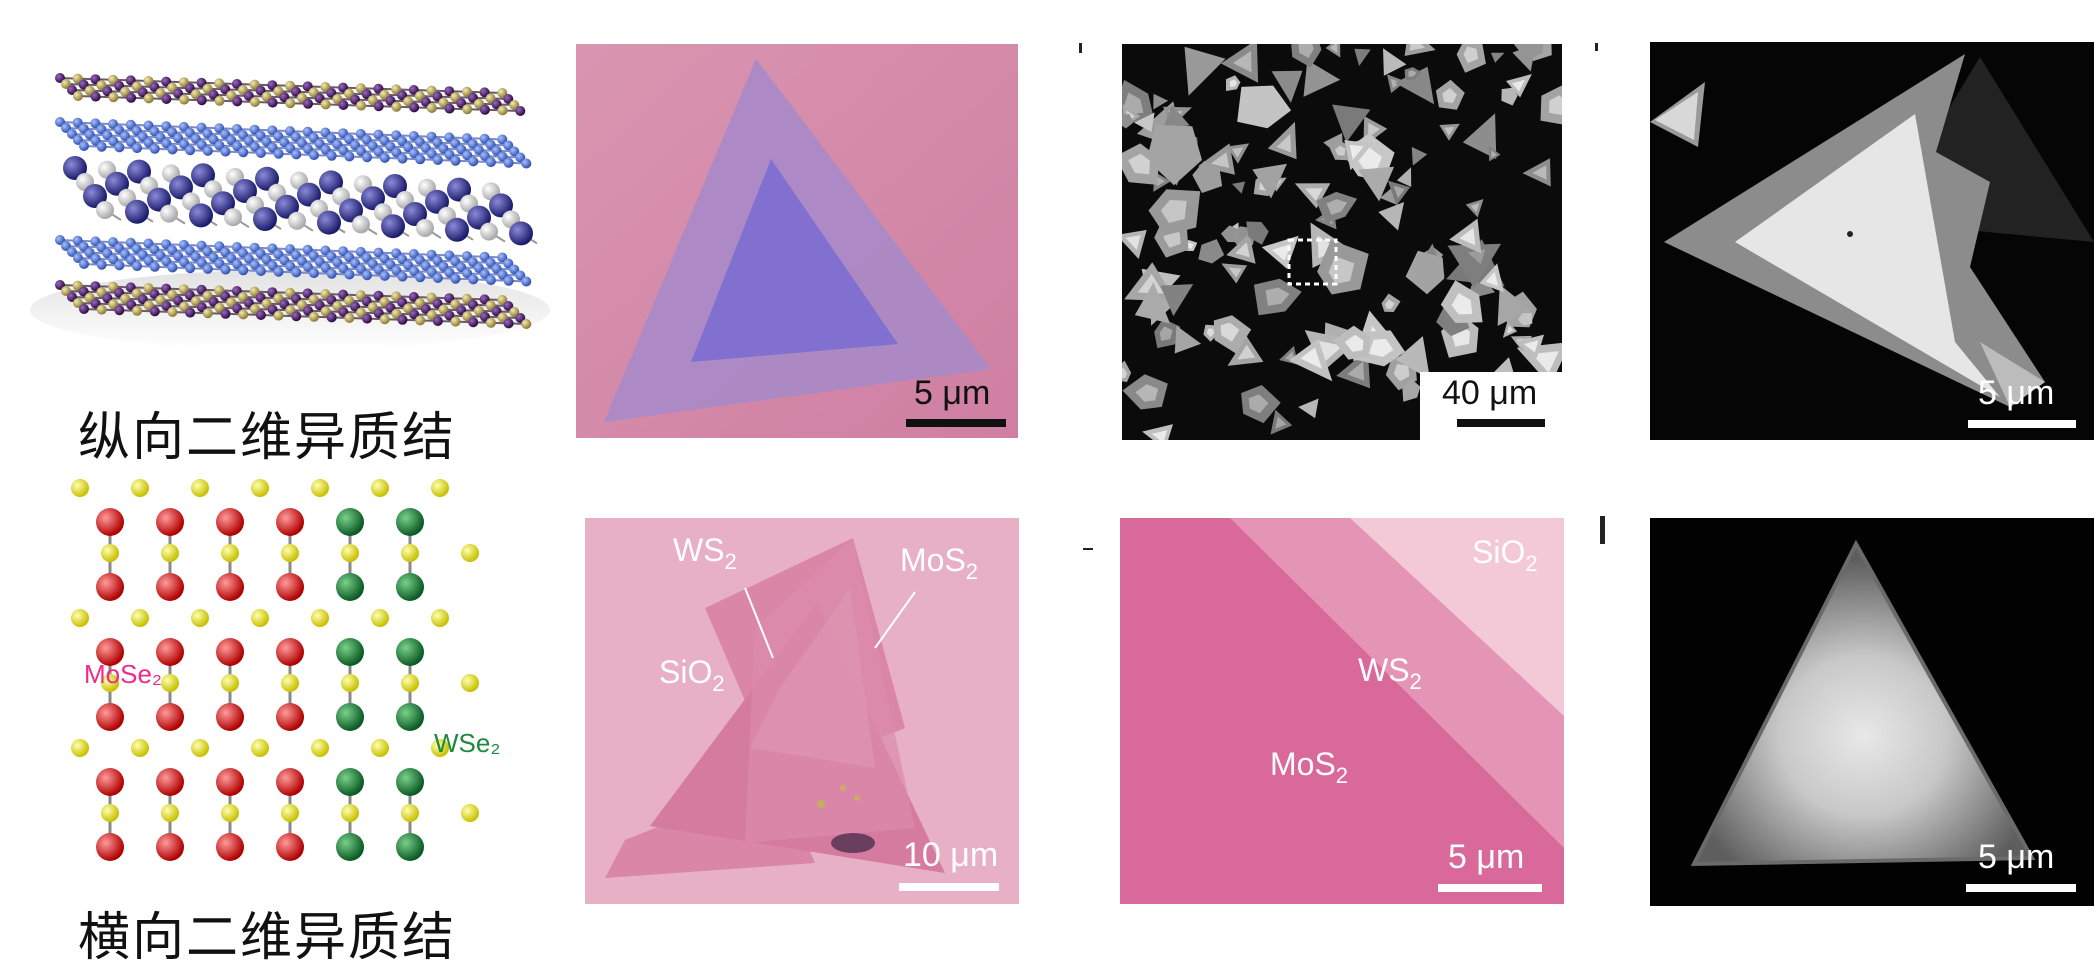 This screenshot has width=2100, height=970. Describe the element at coordinates (267, 938) in the screenshot. I see `lateral-heterostructure-caption: 横向二维异质结` at that location.